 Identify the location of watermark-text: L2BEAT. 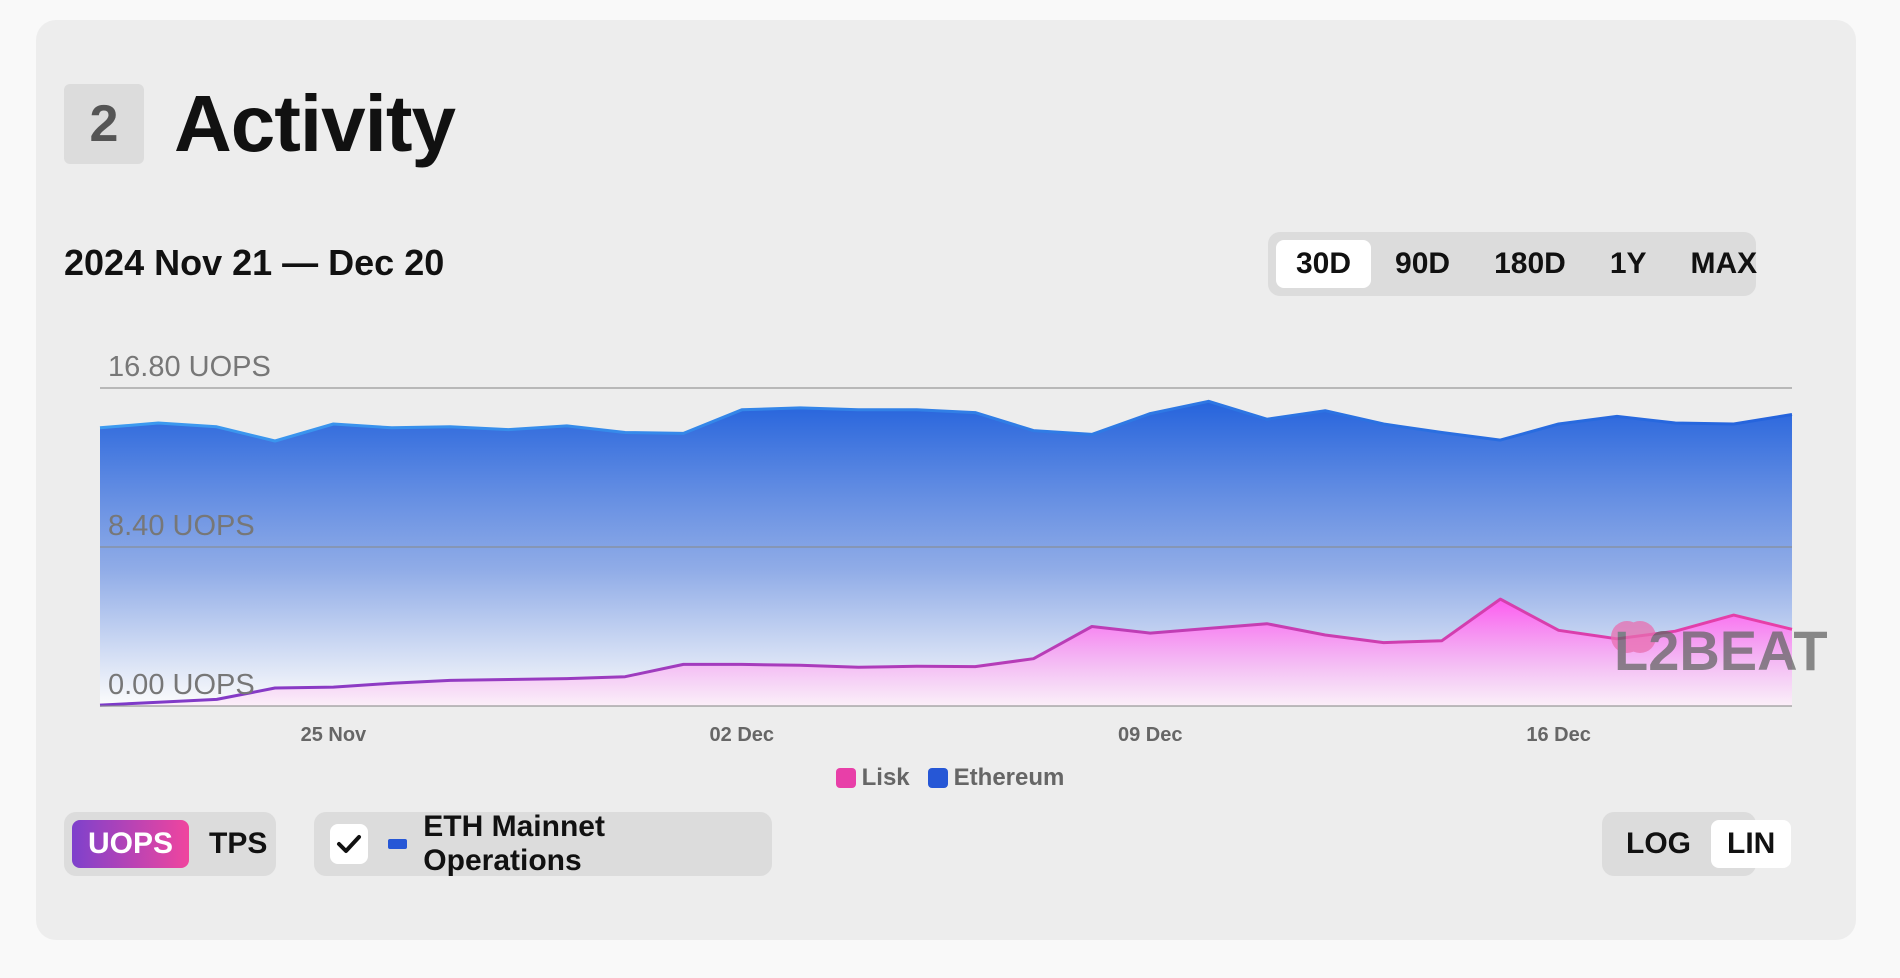
(1721, 650).